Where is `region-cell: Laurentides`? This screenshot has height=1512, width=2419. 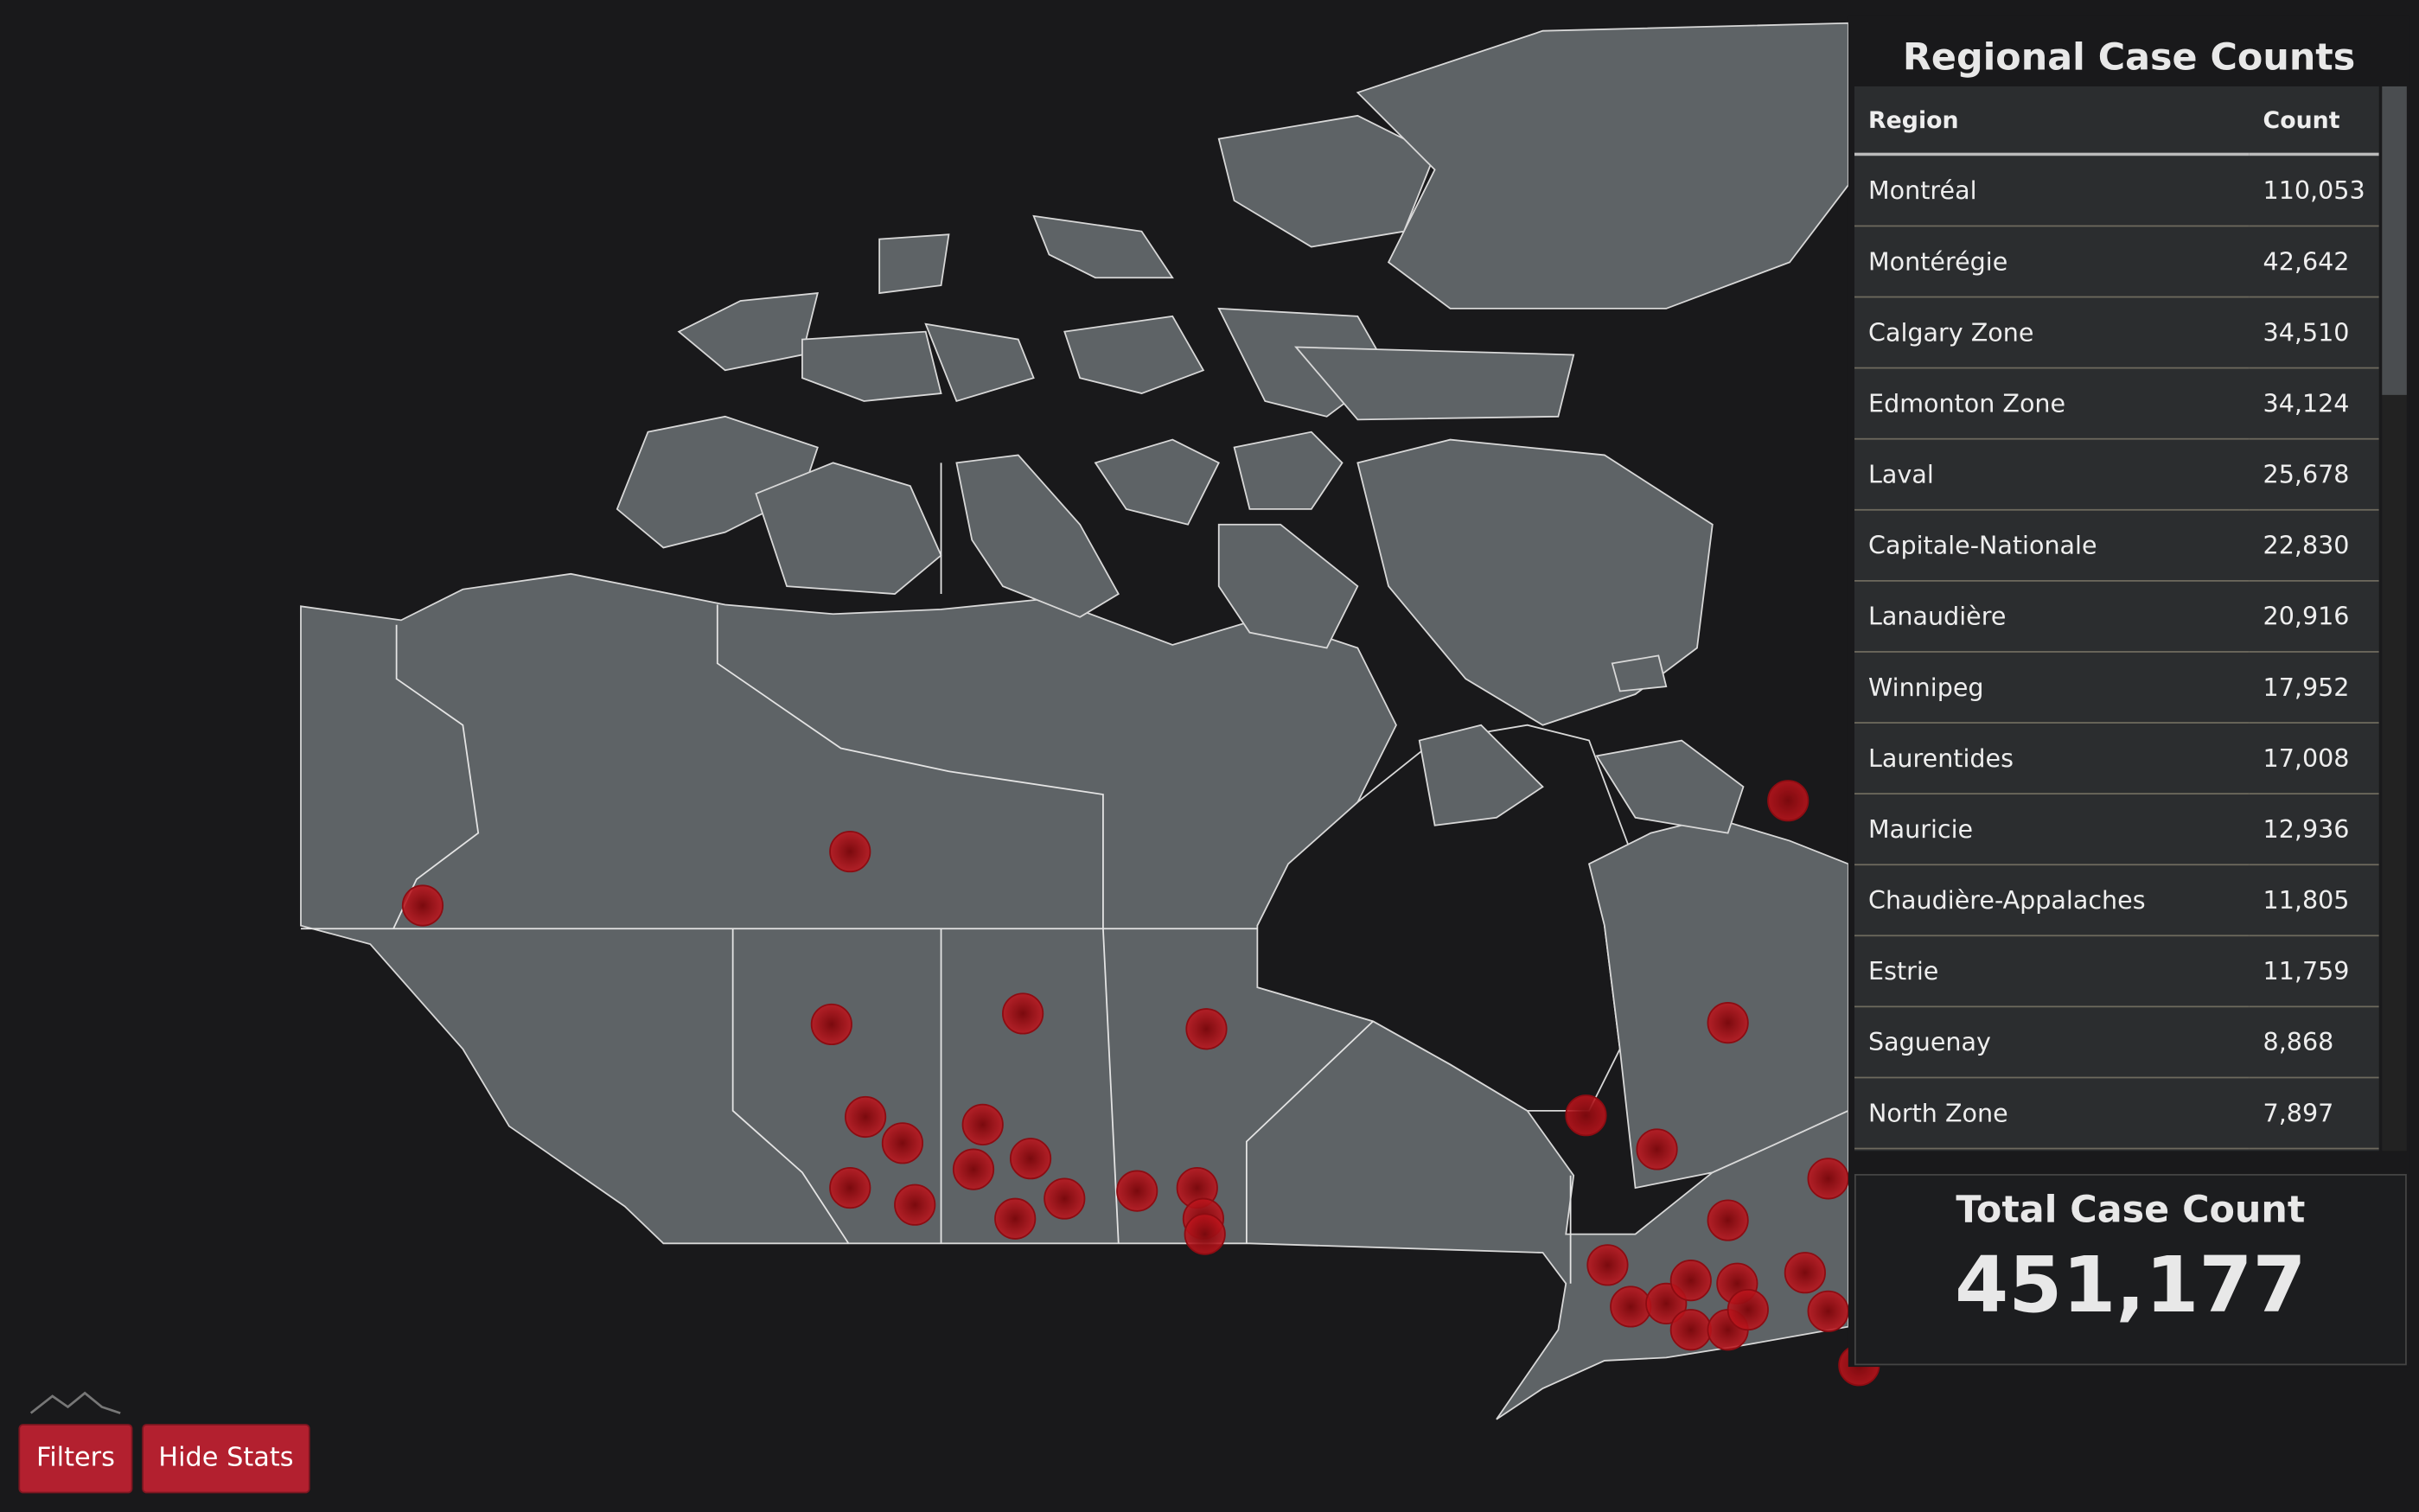 region-cell: Laurentides is located at coordinates (2052, 759).